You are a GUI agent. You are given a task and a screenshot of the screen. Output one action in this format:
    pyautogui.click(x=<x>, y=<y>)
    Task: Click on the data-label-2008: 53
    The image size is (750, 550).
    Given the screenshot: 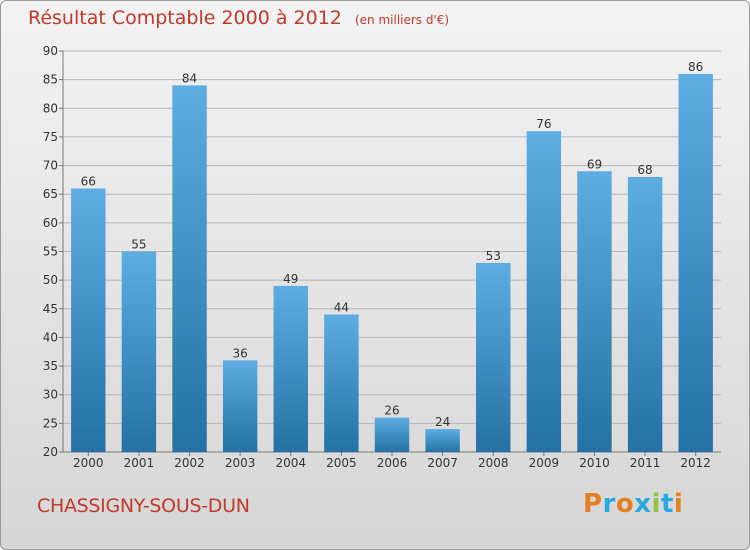 What is the action you would take?
    pyautogui.click(x=493, y=256)
    